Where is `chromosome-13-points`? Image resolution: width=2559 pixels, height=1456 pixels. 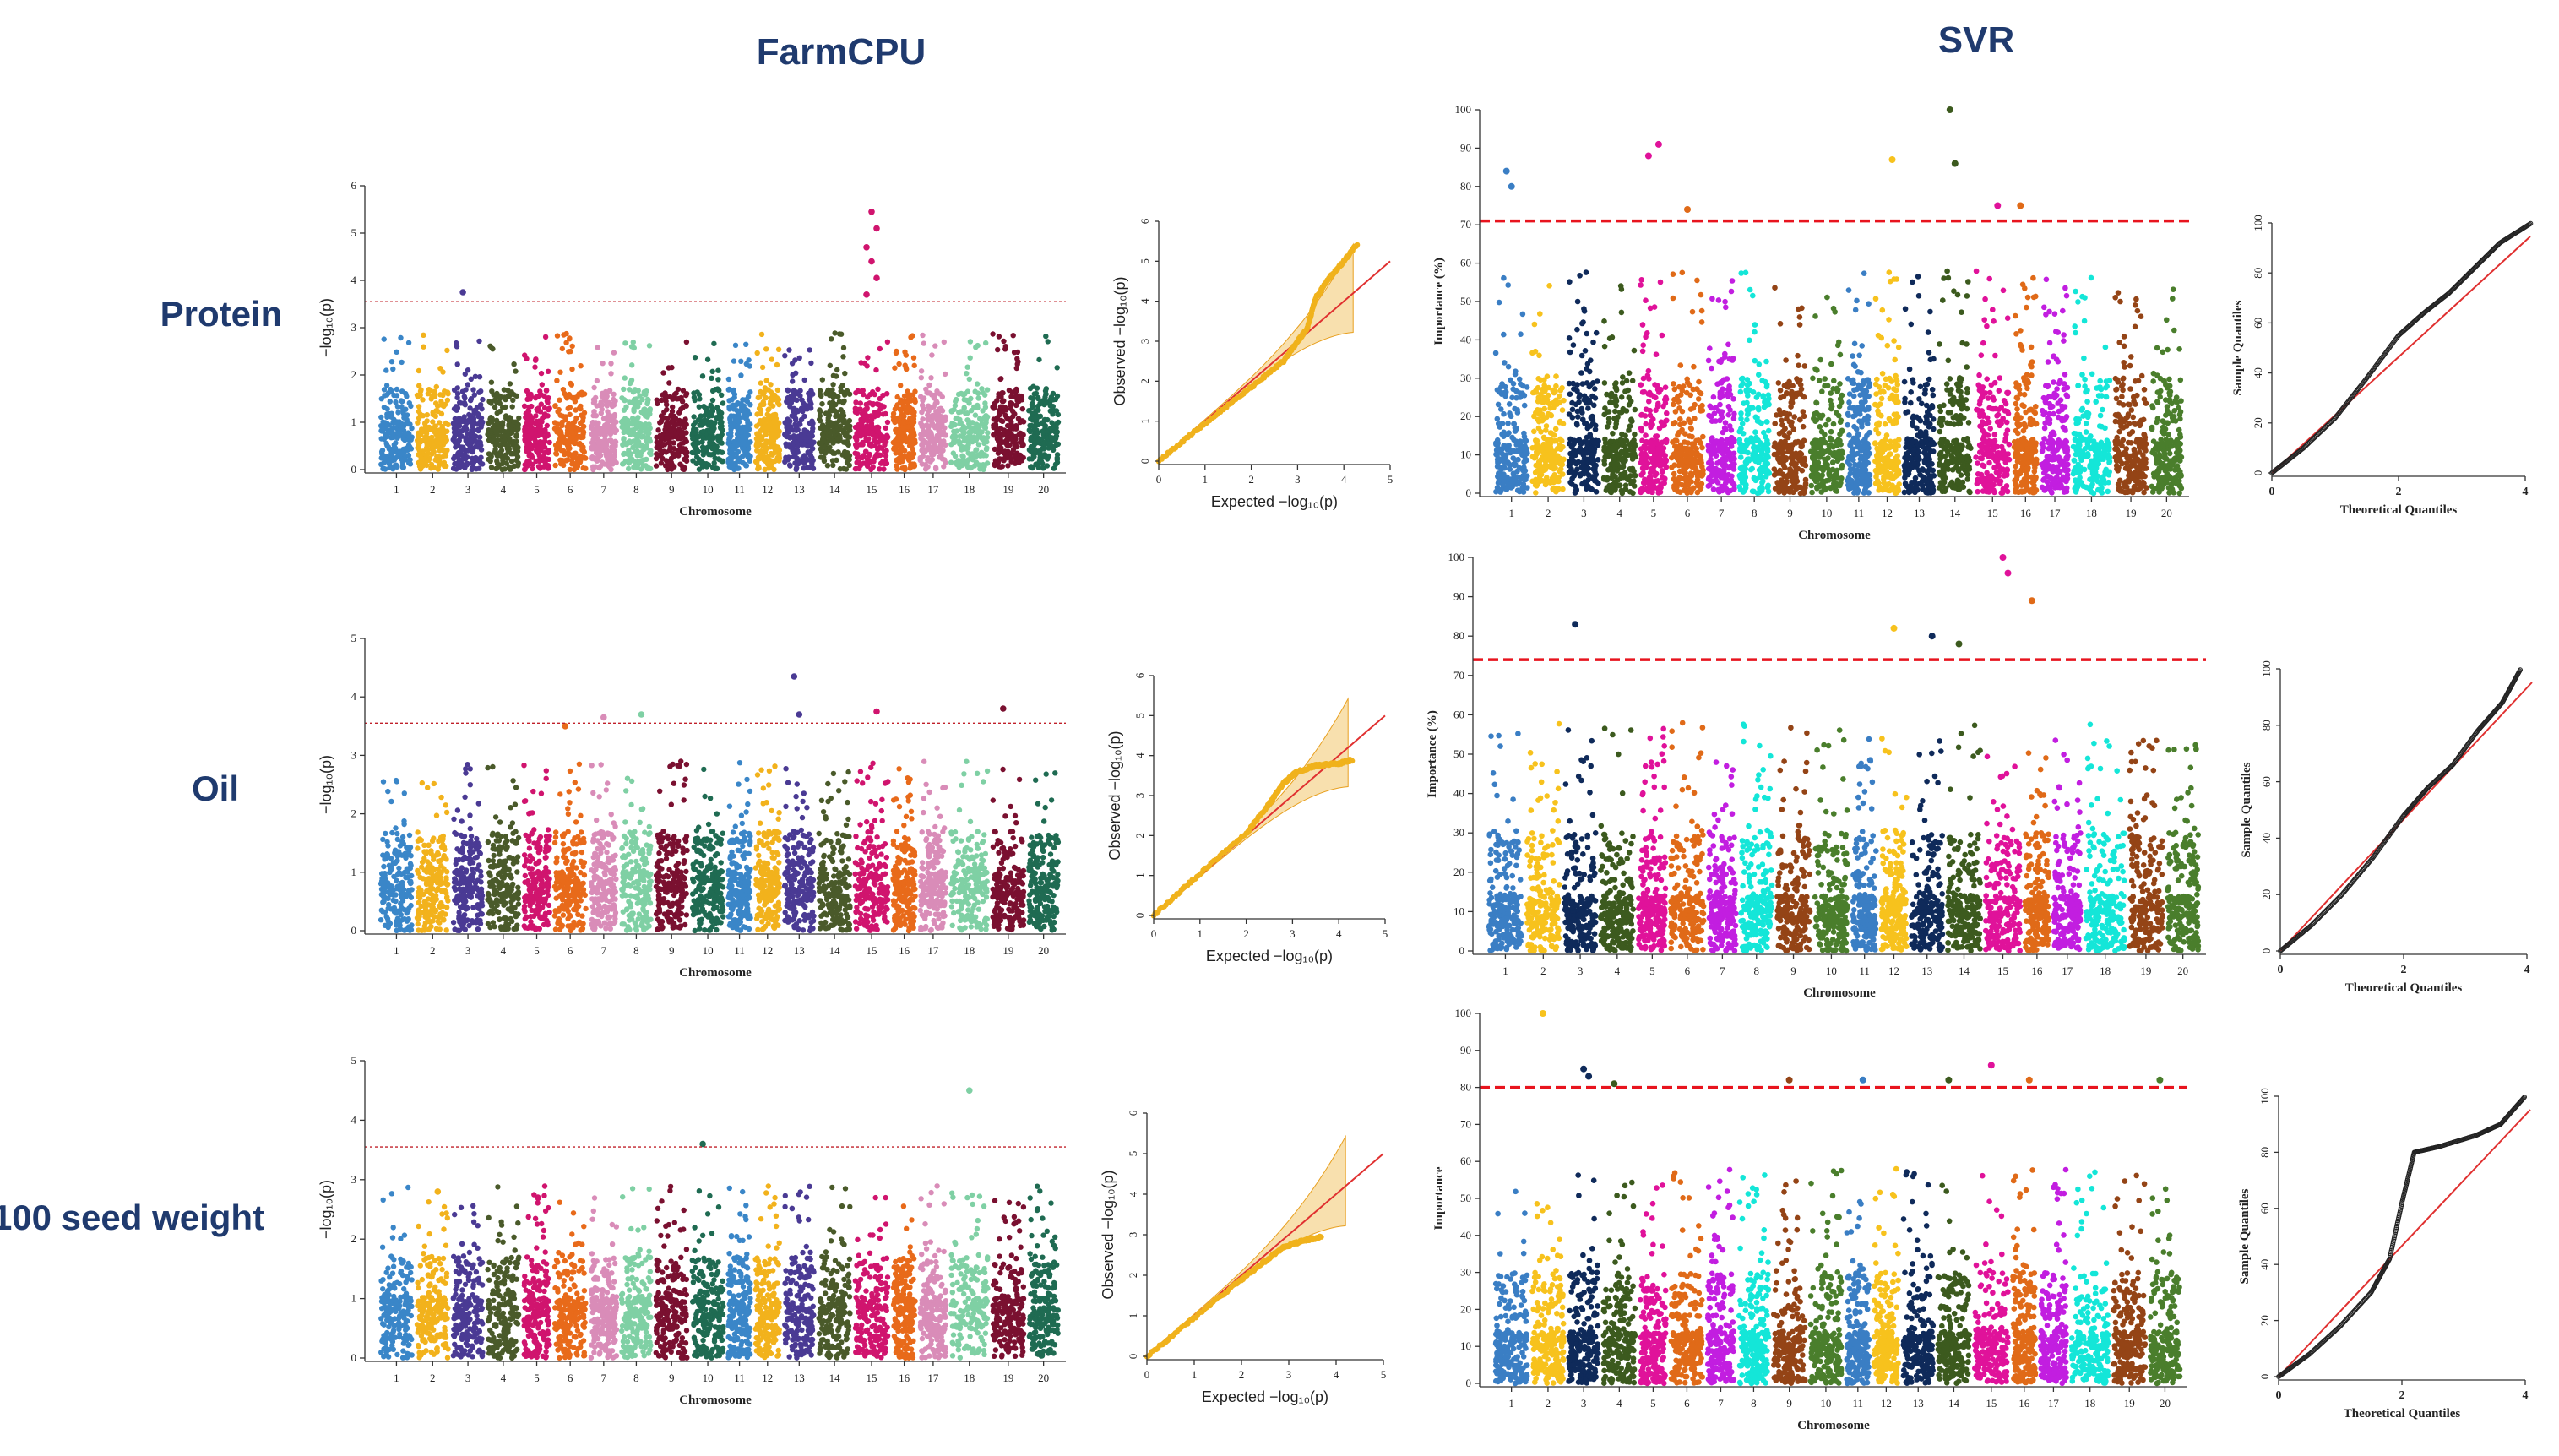
chromosome-13-points is located at coordinates (799, 409).